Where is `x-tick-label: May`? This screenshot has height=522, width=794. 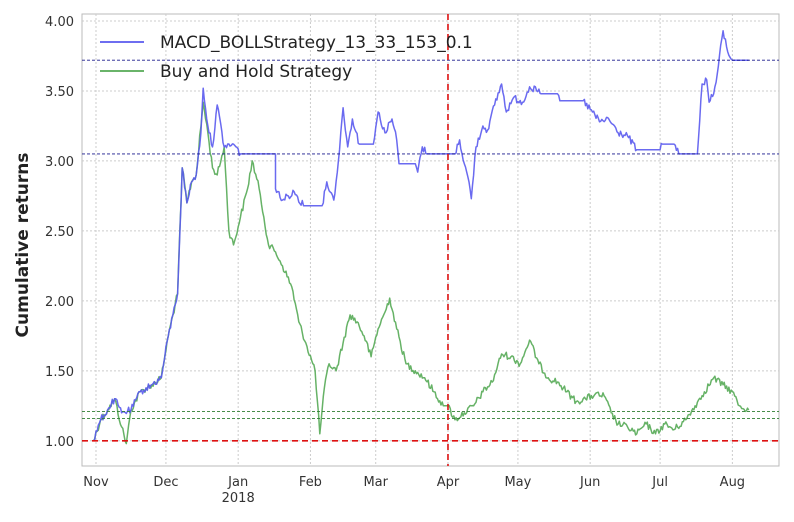
x-tick-label: May is located at coordinates (517, 482).